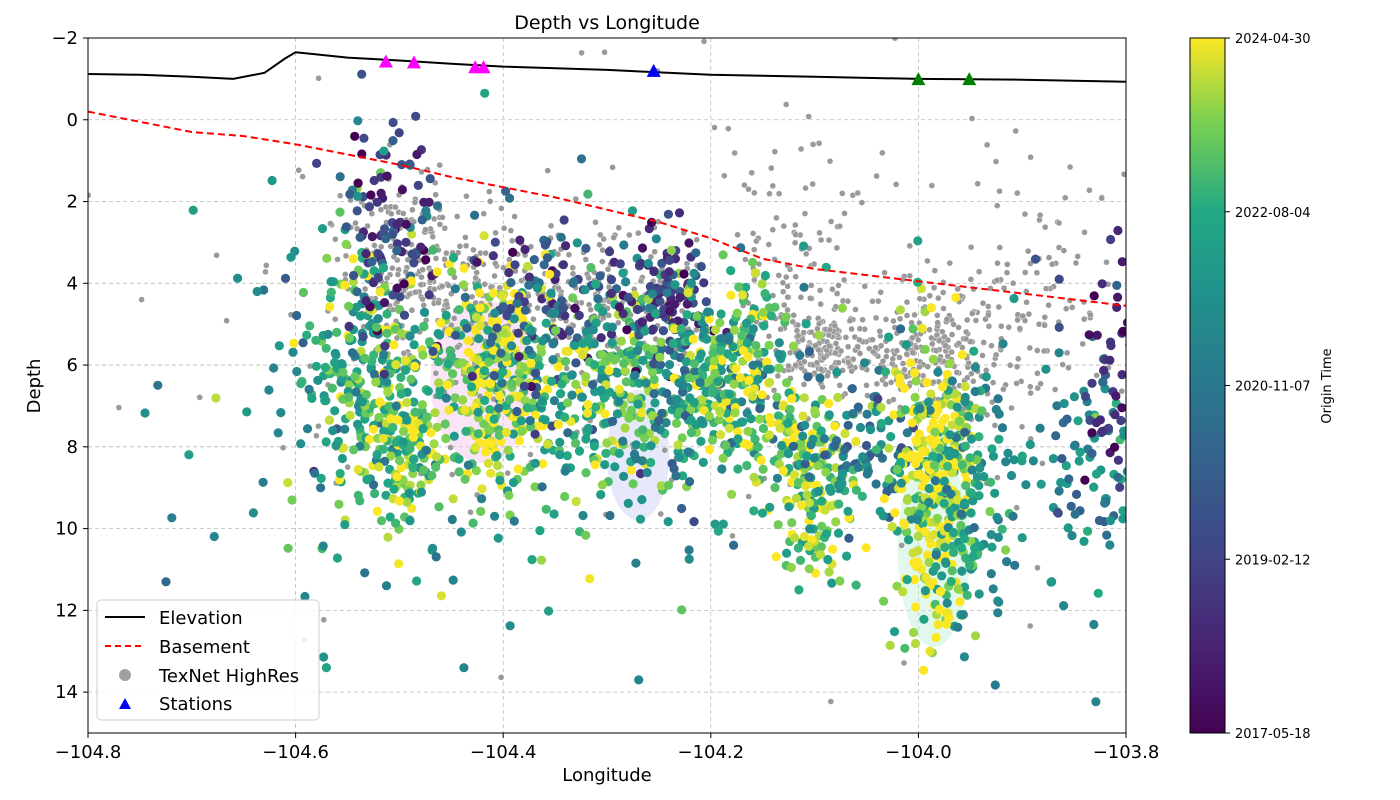  I want to click on y-tick-label: 8, so click(72, 447).